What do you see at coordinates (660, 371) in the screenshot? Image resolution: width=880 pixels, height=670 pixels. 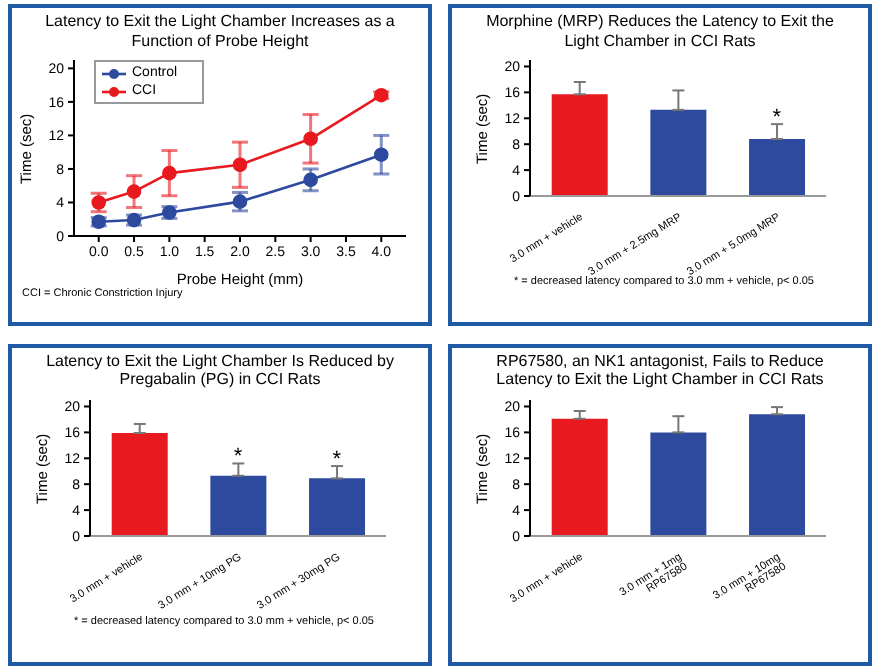 I see `chart-title: RP67580, an NK1 antagonist, Fails to Reduce Latency to Exit the Light Chamber in CCI Rats` at bounding box center [660, 371].